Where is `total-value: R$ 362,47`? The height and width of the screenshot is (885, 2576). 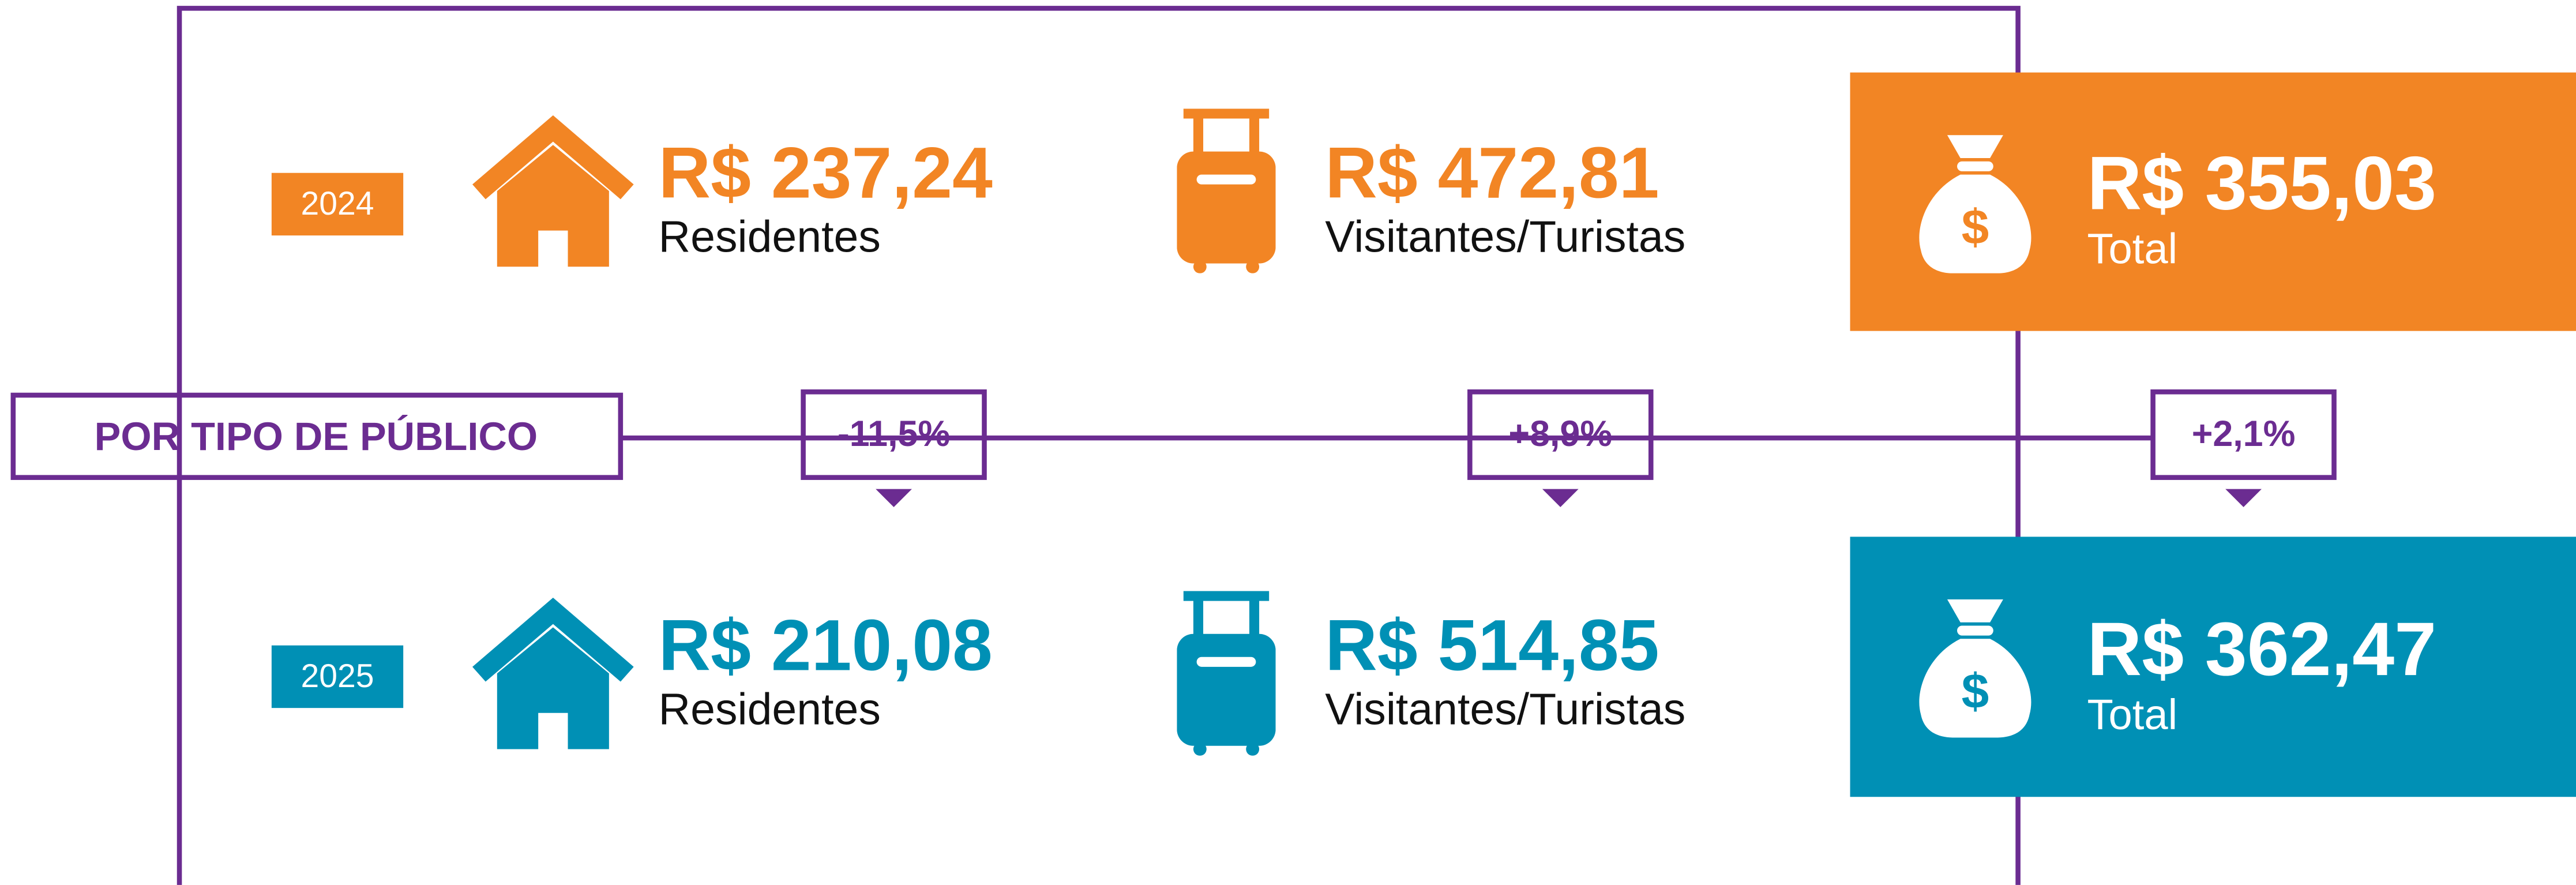 total-value: R$ 362,47 is located at coordinates (2261, 648).